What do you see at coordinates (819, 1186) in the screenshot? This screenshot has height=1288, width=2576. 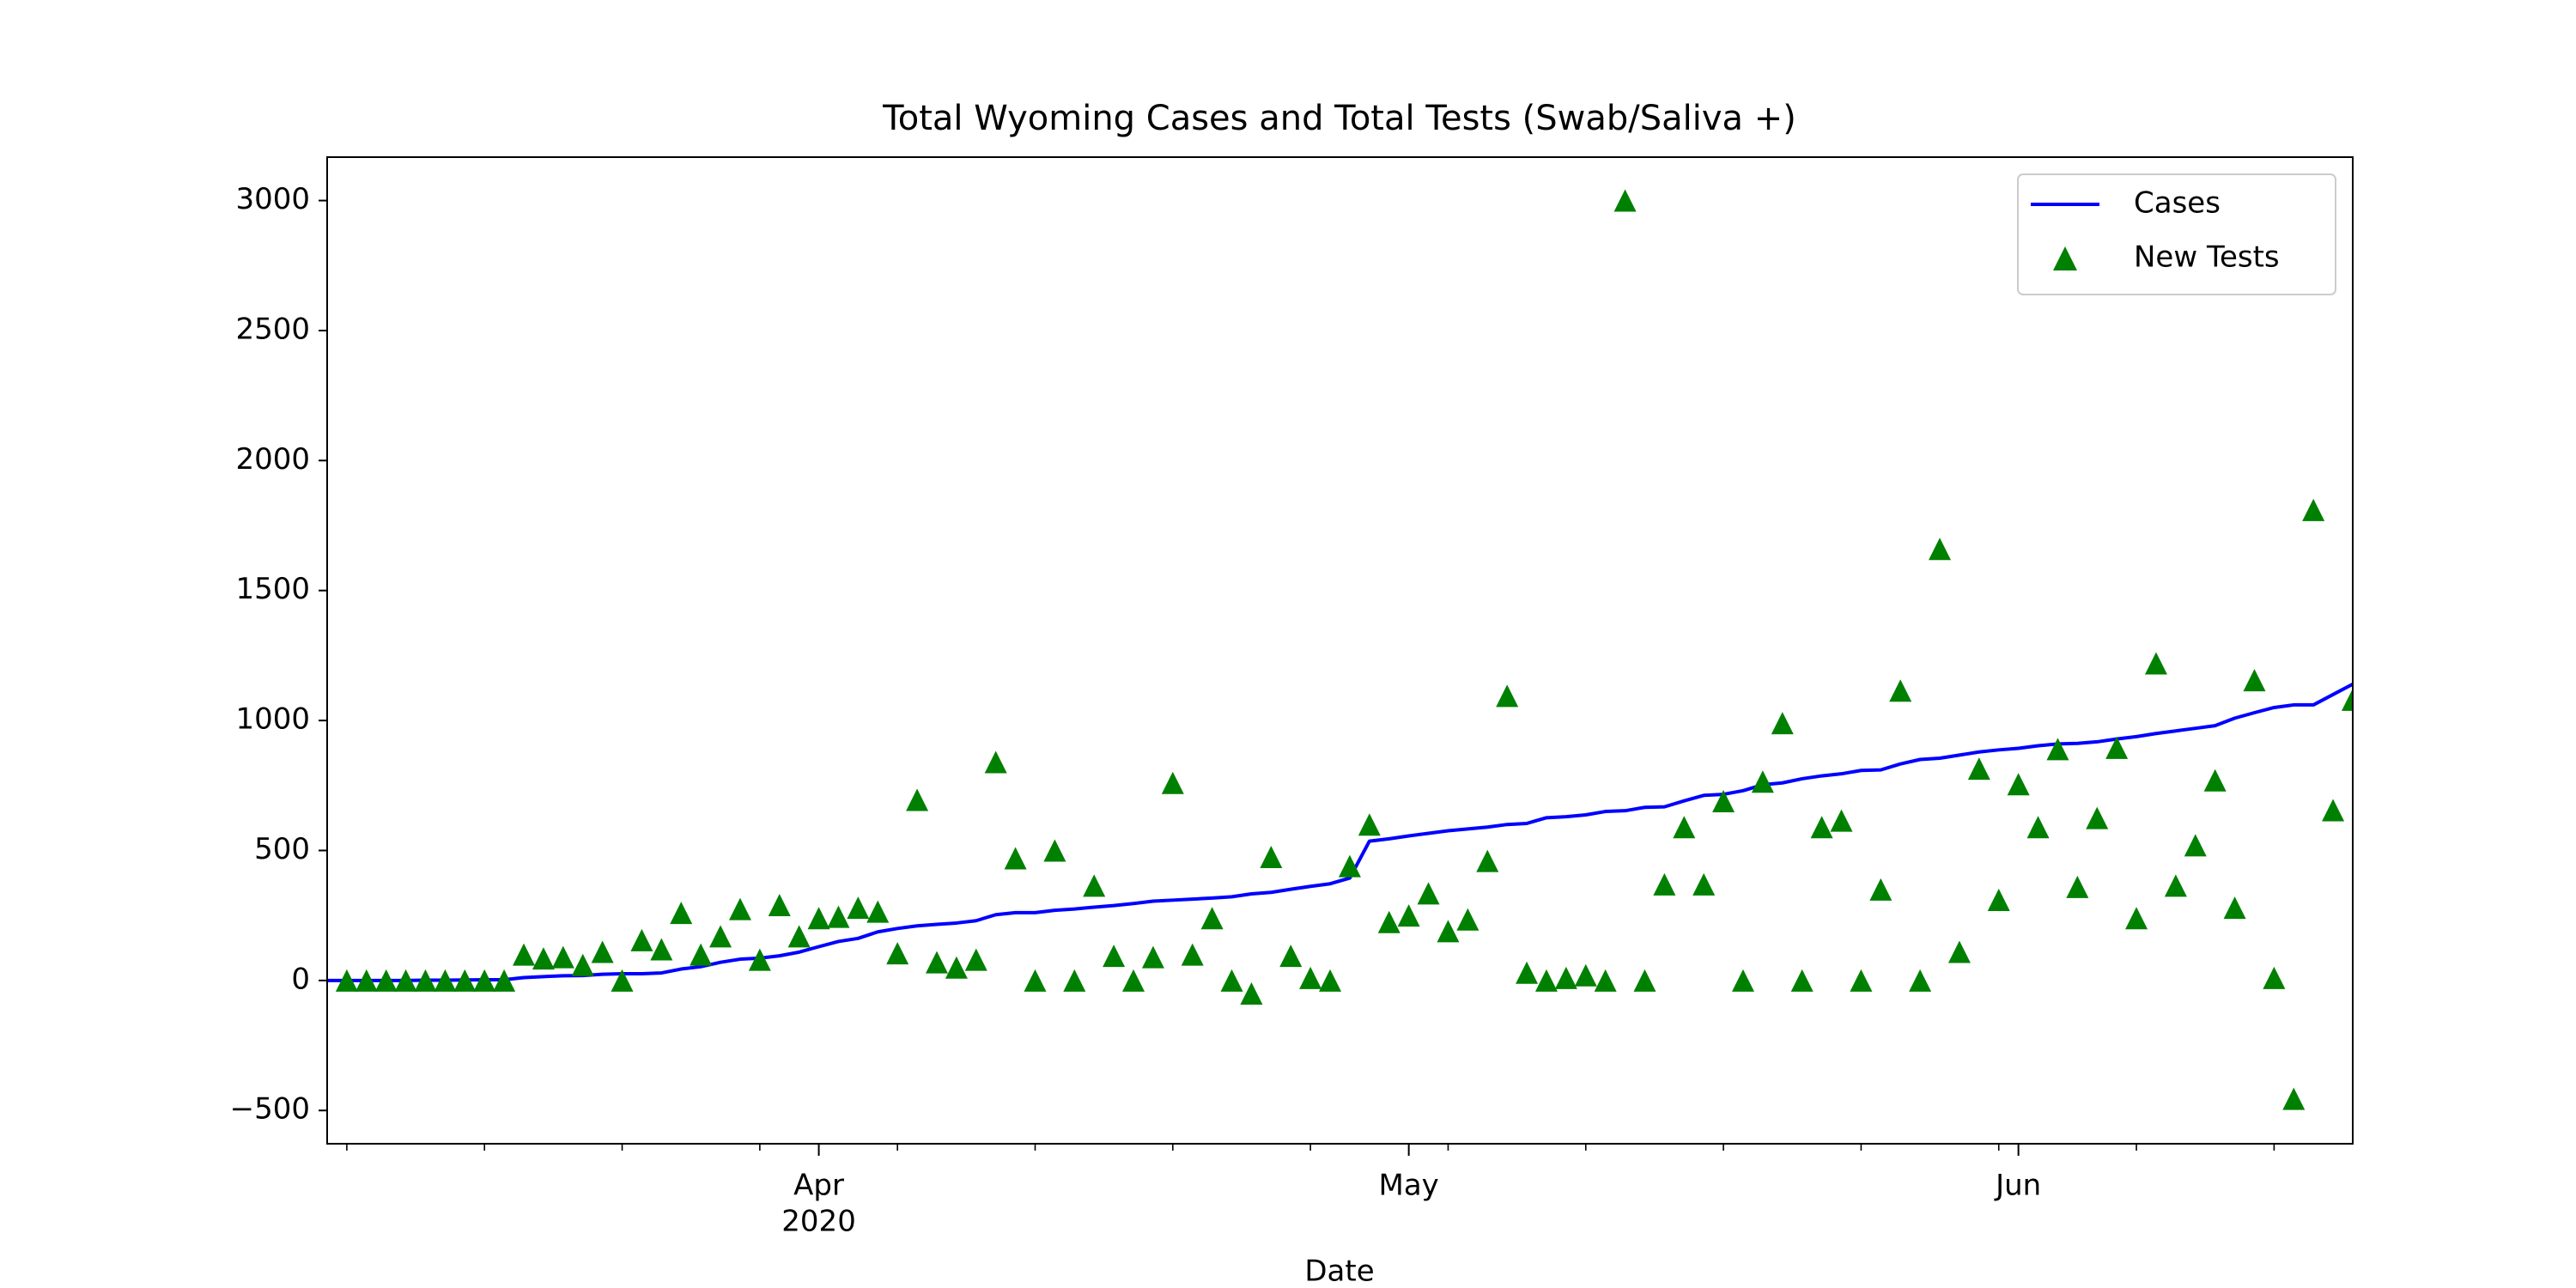 I see `x-tick-label: Apr` at bounding box center [819, 1186].